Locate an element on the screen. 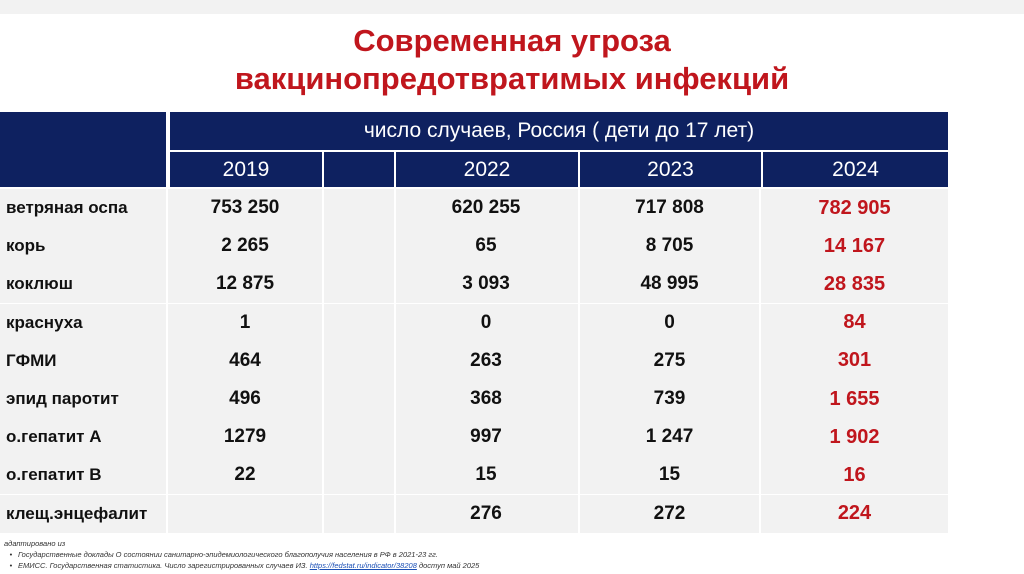 The height and width of the screenshot is (574, 1024). table-row: о.гепатит В 22 15 15 16 is located at coordinates (474, 476).